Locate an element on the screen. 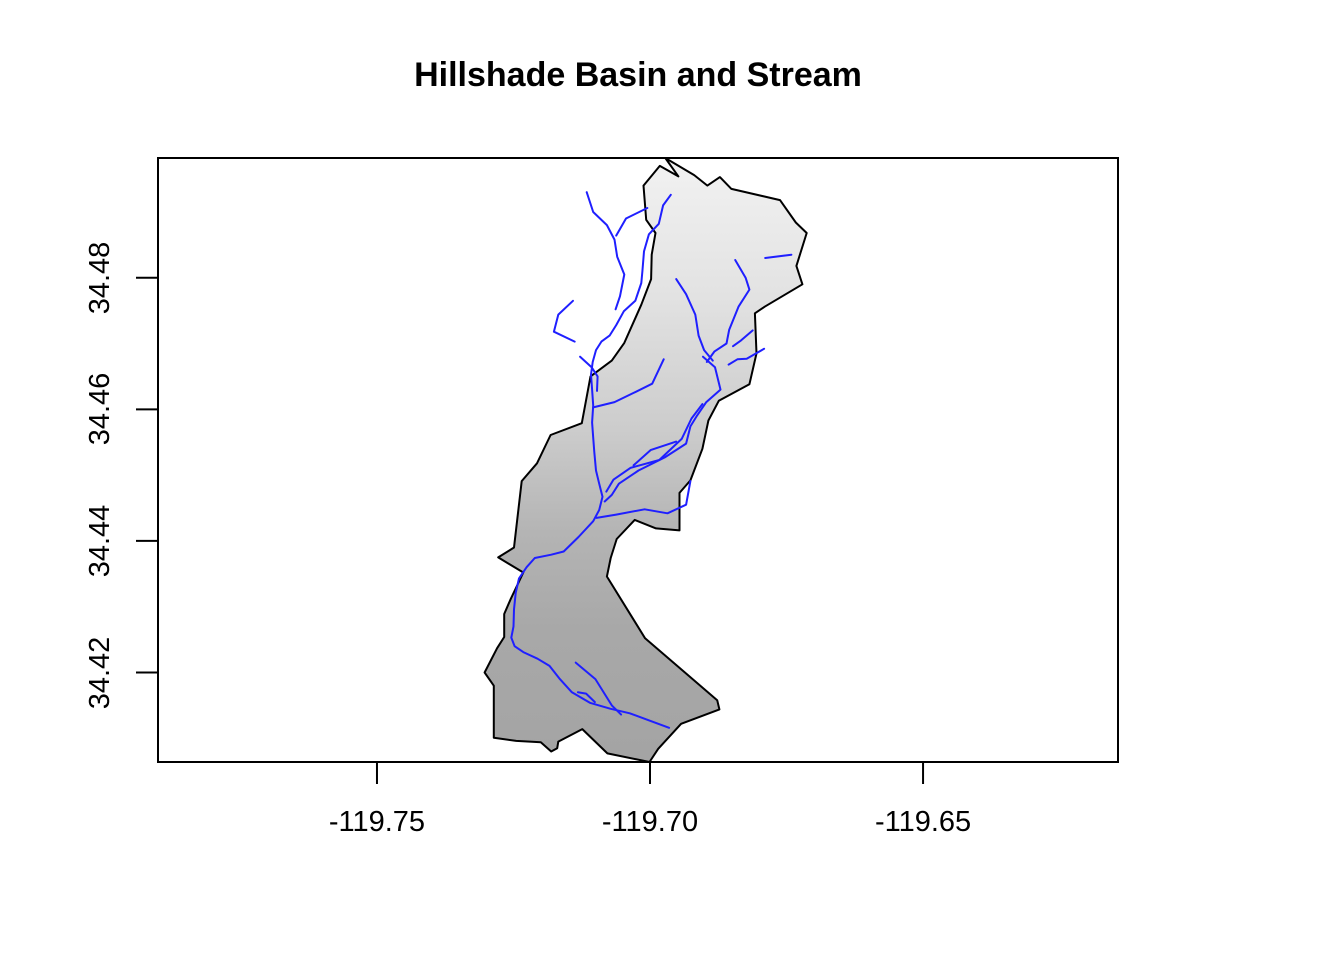  x-axis is located at coordinates (650, 773).